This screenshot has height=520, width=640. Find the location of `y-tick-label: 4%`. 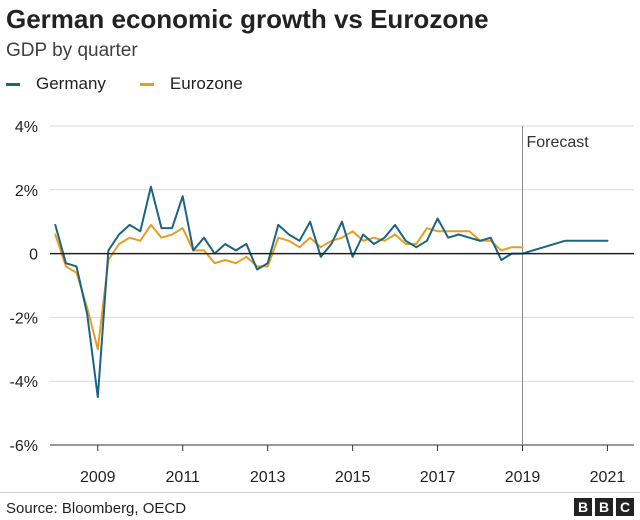

y-tick-label: 4% is located at coordinates (26, 127).